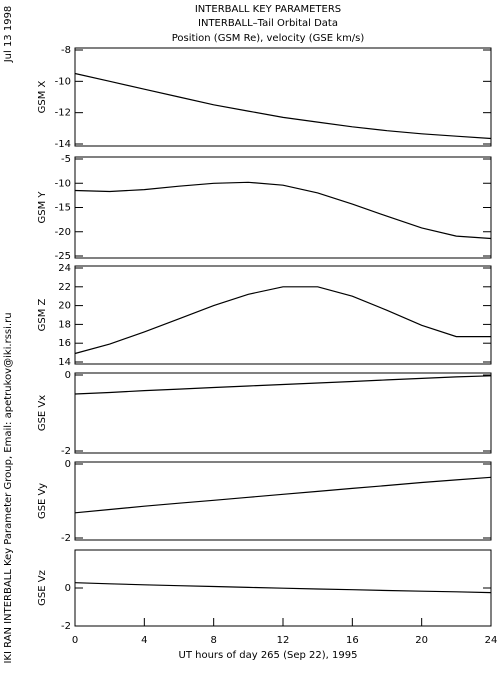  I want to click on y-tick-label: 22, so click(64, 287).